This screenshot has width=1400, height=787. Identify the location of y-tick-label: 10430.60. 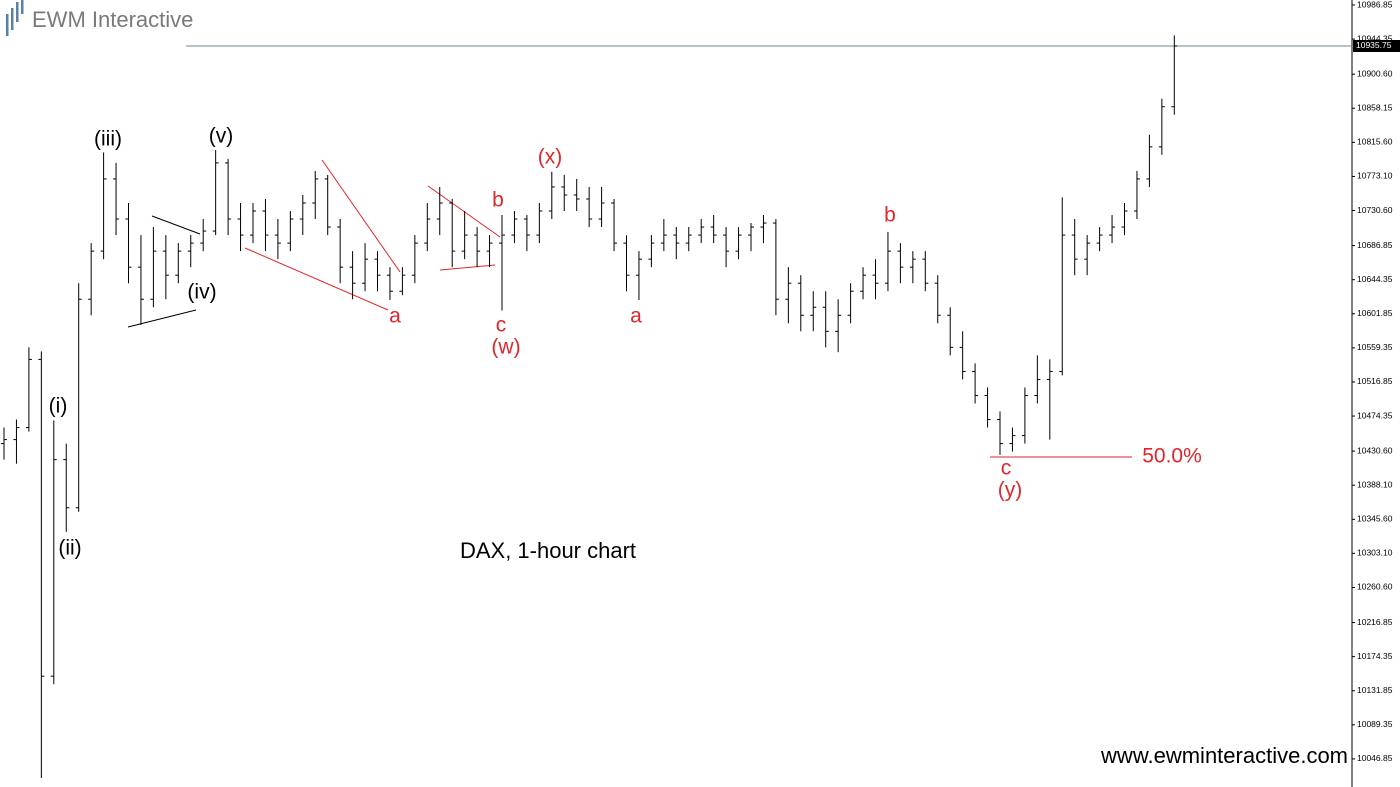
(1375, 450).